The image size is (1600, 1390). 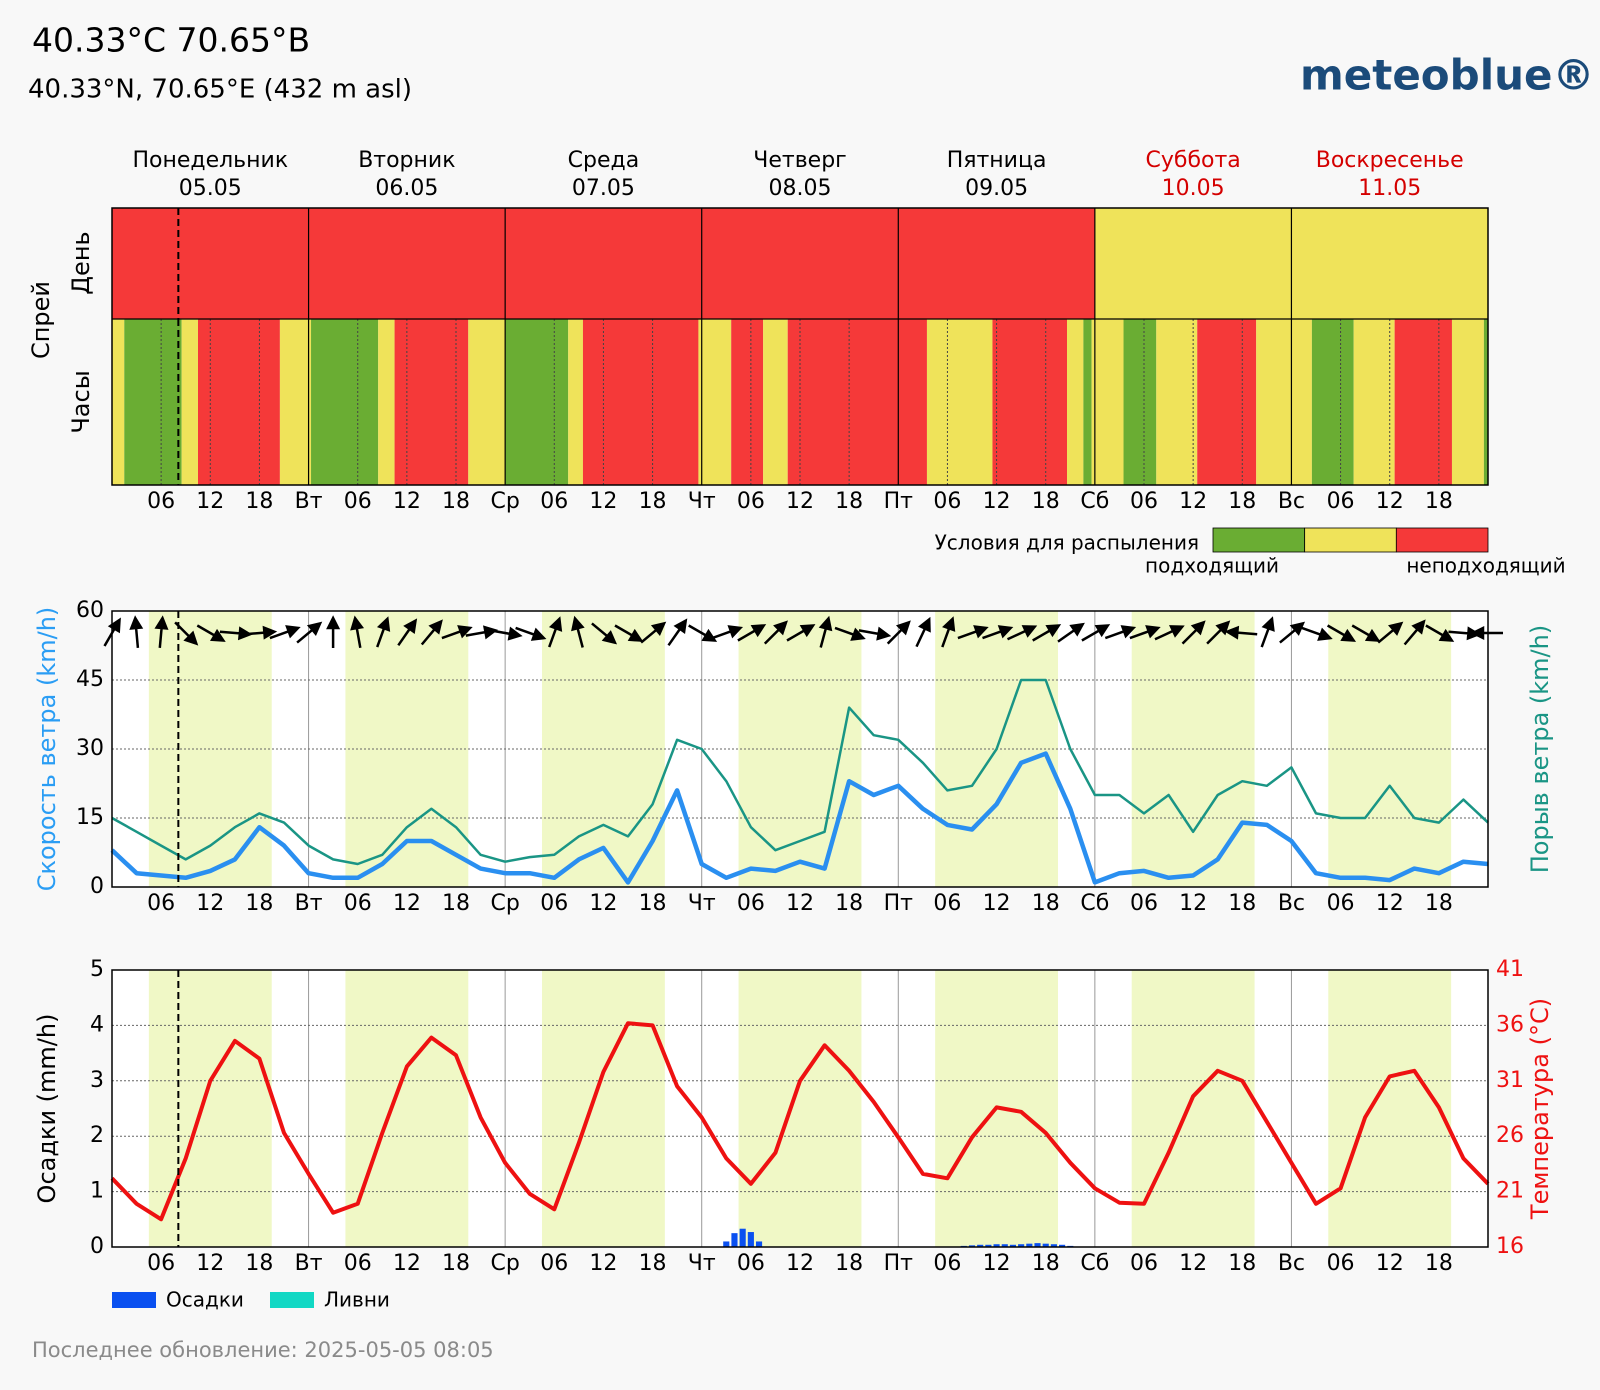 I want to click on legend-title: Условия для распыления, so click(x=1067, y=543).